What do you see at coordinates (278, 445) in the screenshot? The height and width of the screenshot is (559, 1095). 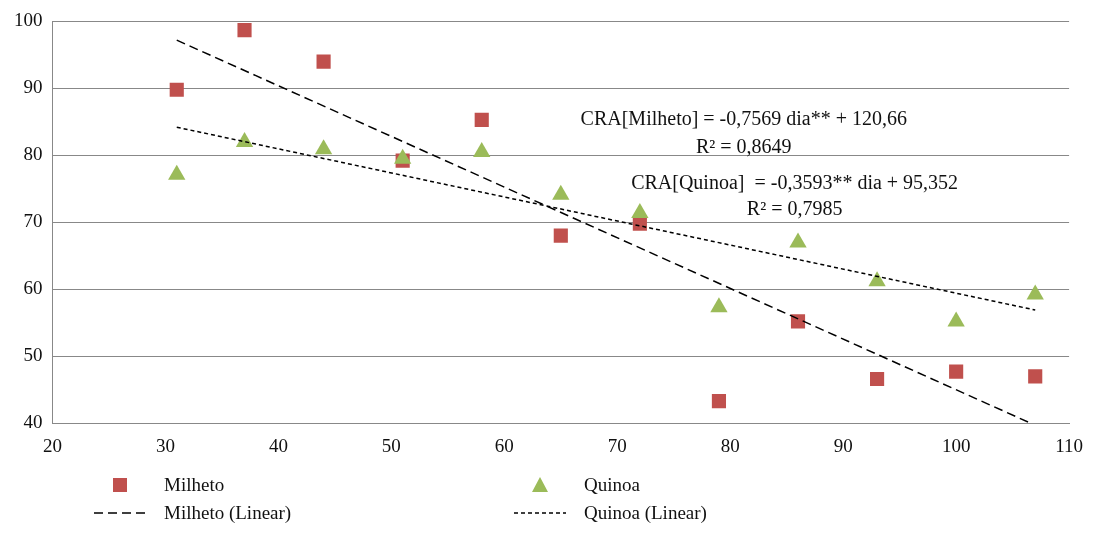 I see `x-tick-label: 40` at bounding box center [278, 445].